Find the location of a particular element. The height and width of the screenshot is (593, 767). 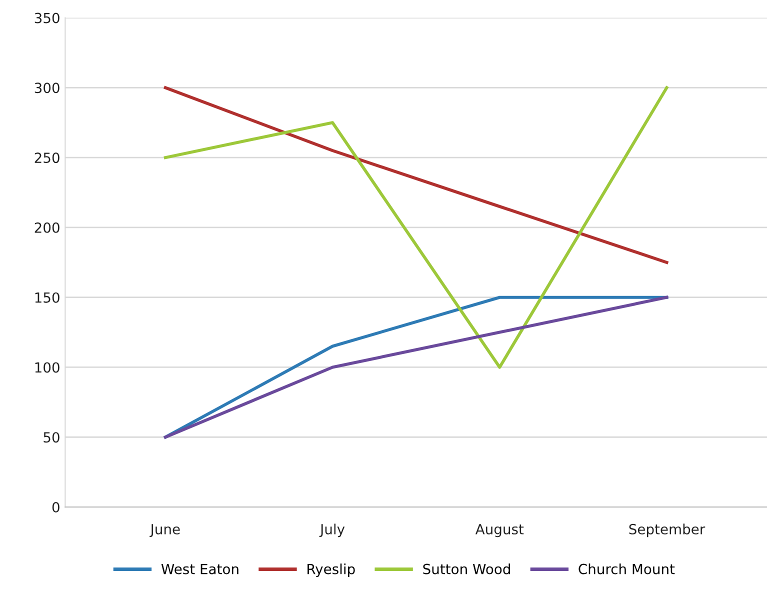

legend-label: Church Mount is located at coordinates (626, 569).